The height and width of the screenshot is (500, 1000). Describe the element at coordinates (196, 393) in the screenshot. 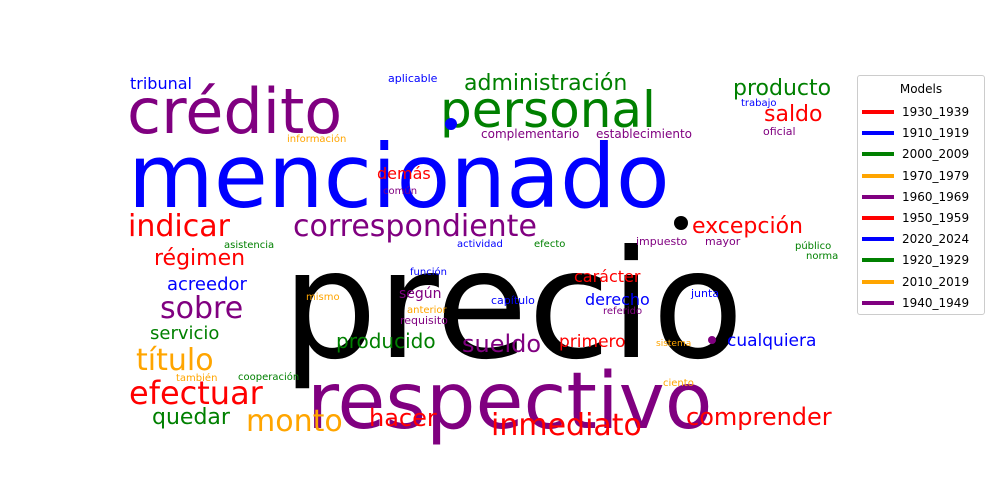

I see `word-8: efectuar` at that location.